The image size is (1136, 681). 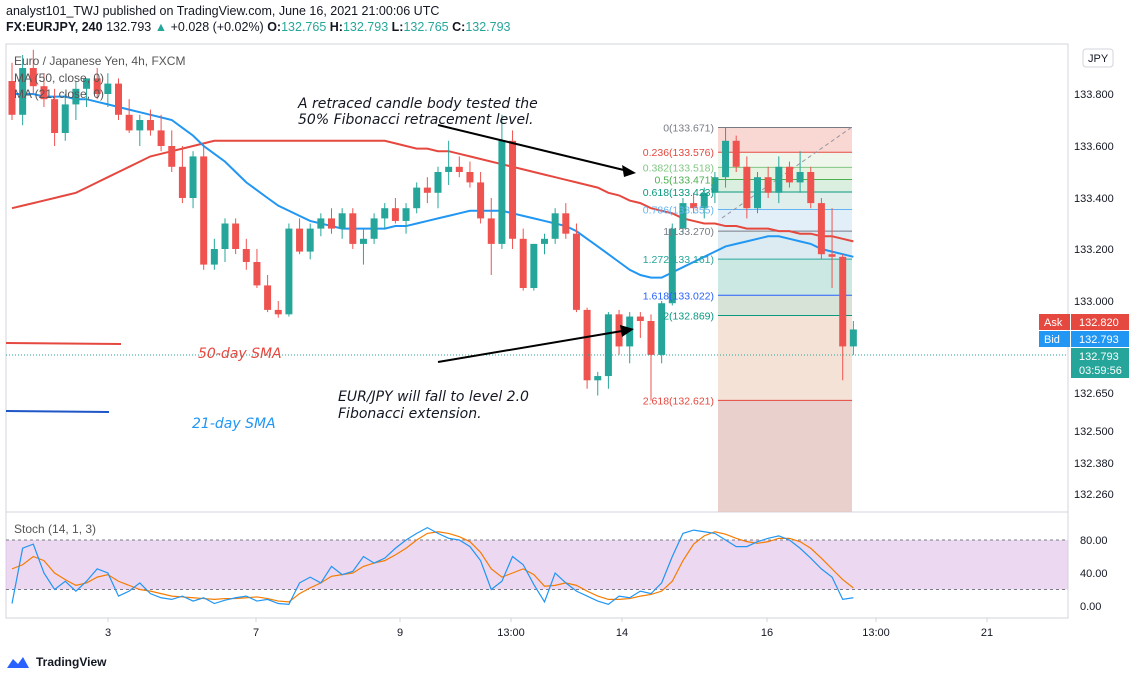 I want to click on legend-ma21: MA (21, close, 0), so click(x=59, y=94).